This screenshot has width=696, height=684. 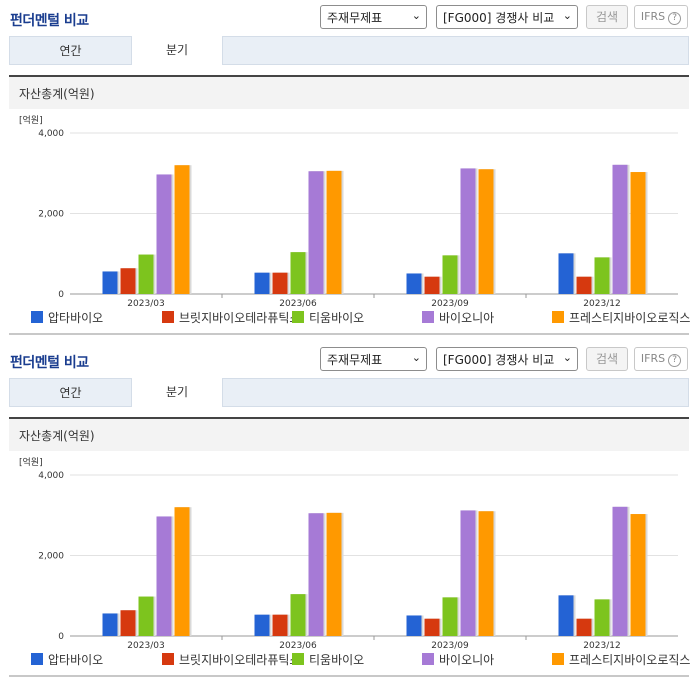 What do you see at coordinates (57, 94) in the screenshot?
I see `section-title: 자산총계(억원)` at bounding box center [57, 94].